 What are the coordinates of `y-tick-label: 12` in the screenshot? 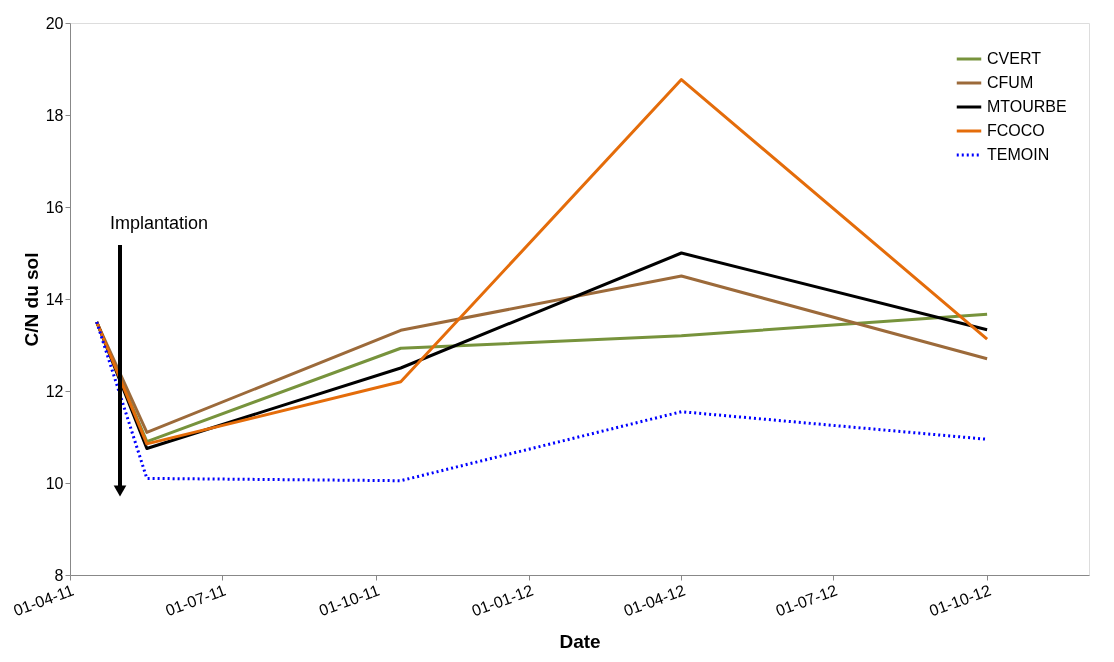 It's located at (54, 391).